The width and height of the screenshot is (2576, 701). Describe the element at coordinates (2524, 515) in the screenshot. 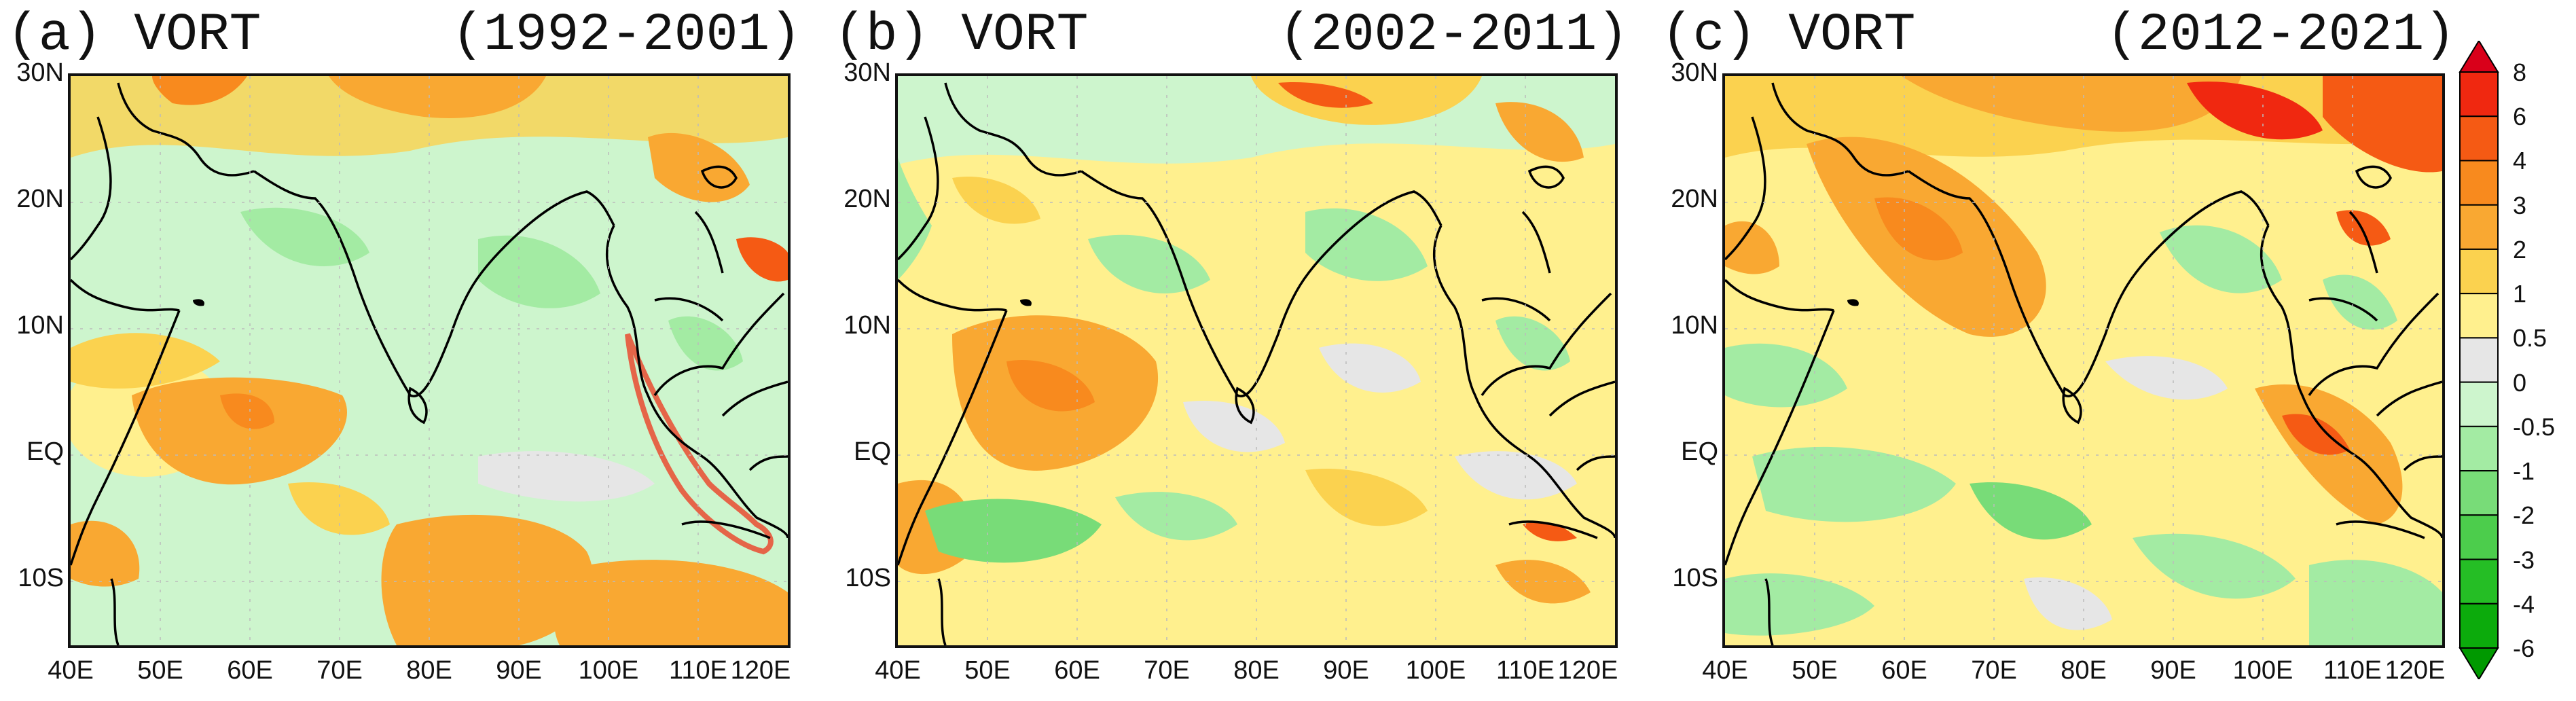

I see `colorbar-label: -2` at that location.